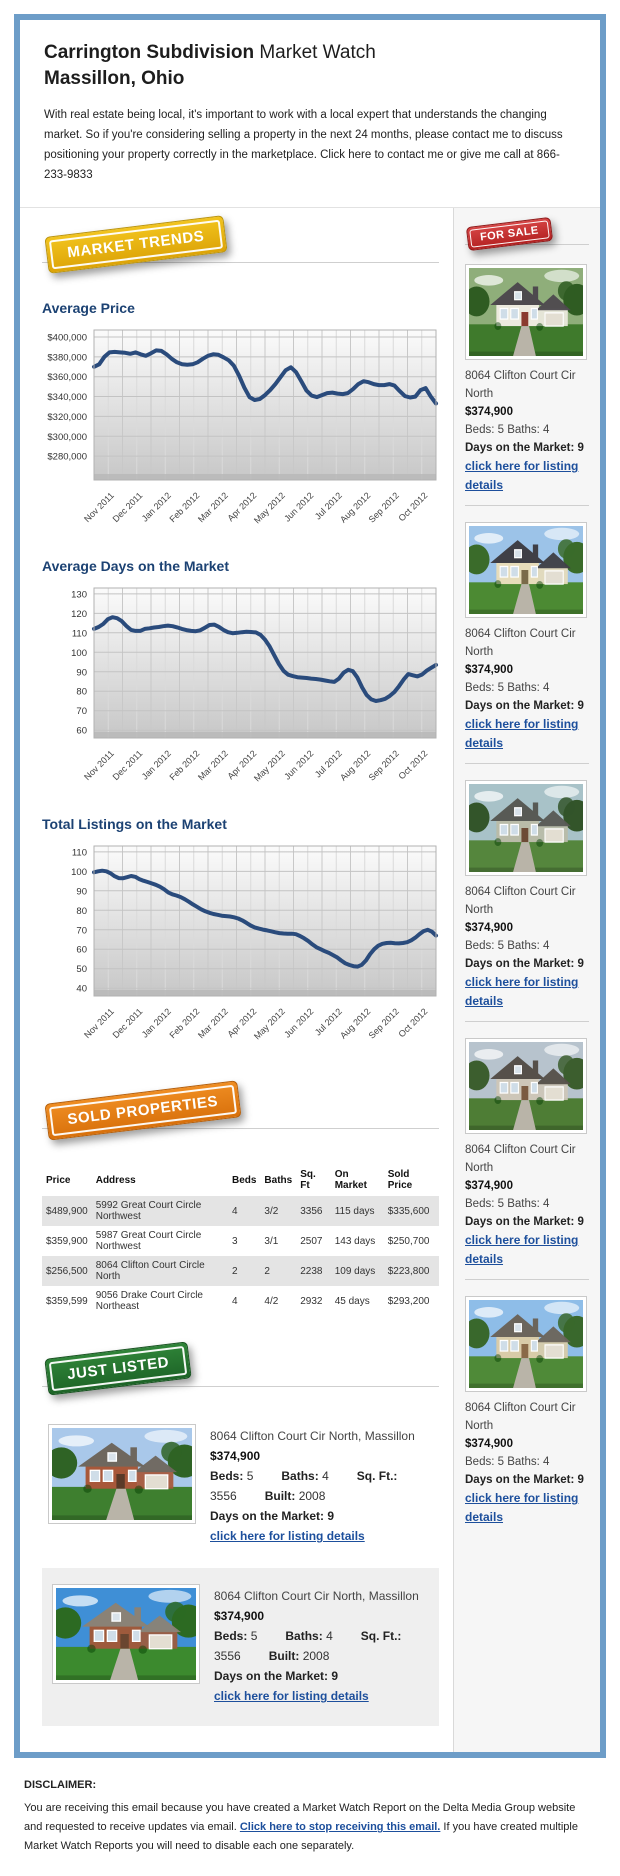  I want to click on svg-text: $320,000, so click(67, 417).